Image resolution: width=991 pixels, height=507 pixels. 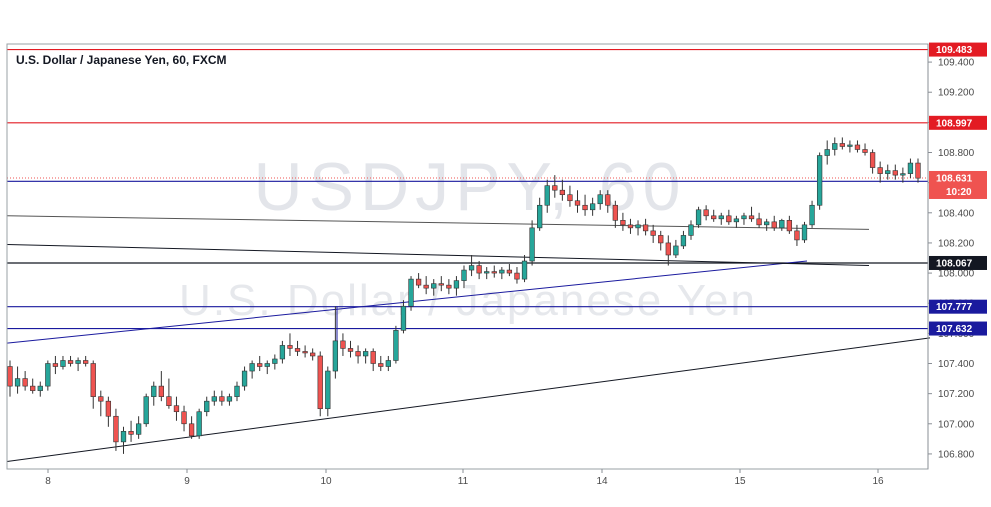 What do you see at coordinates (740, 481) in the screenshot?
I see `time-tick-label: 15` at bounding box center [740, 481].